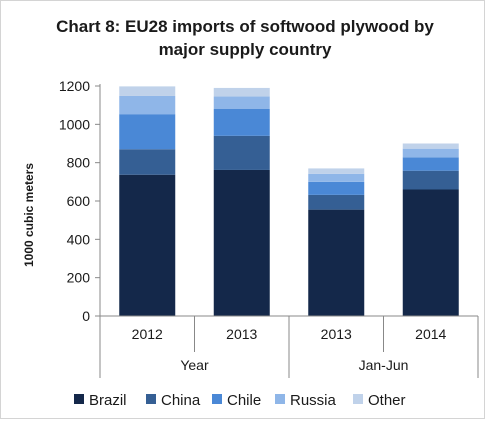 The image size is (487, 421). I want to click on y-tick-label: 800, so click(79, 163).